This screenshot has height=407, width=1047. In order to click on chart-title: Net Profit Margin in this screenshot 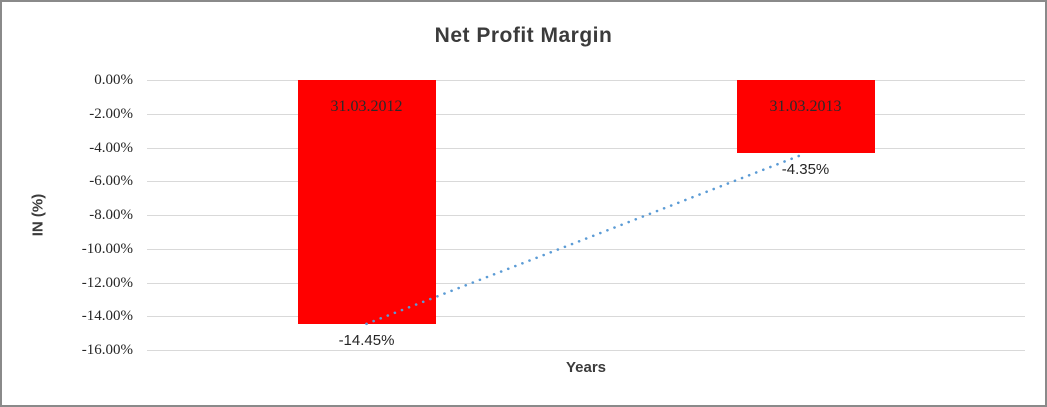, I will do `click(523, 35)`.